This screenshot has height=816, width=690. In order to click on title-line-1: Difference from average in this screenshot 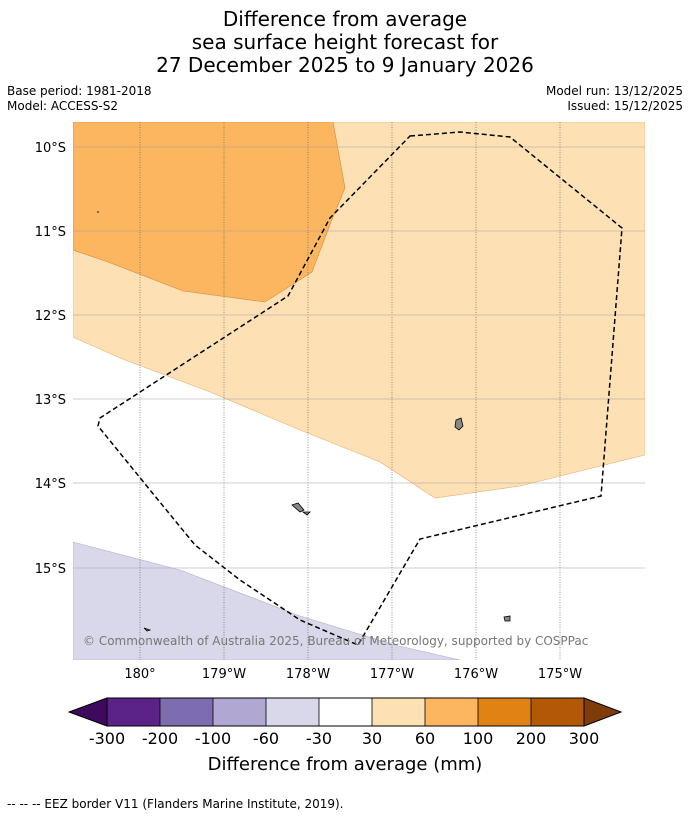, I will do `click(345, 19)`.